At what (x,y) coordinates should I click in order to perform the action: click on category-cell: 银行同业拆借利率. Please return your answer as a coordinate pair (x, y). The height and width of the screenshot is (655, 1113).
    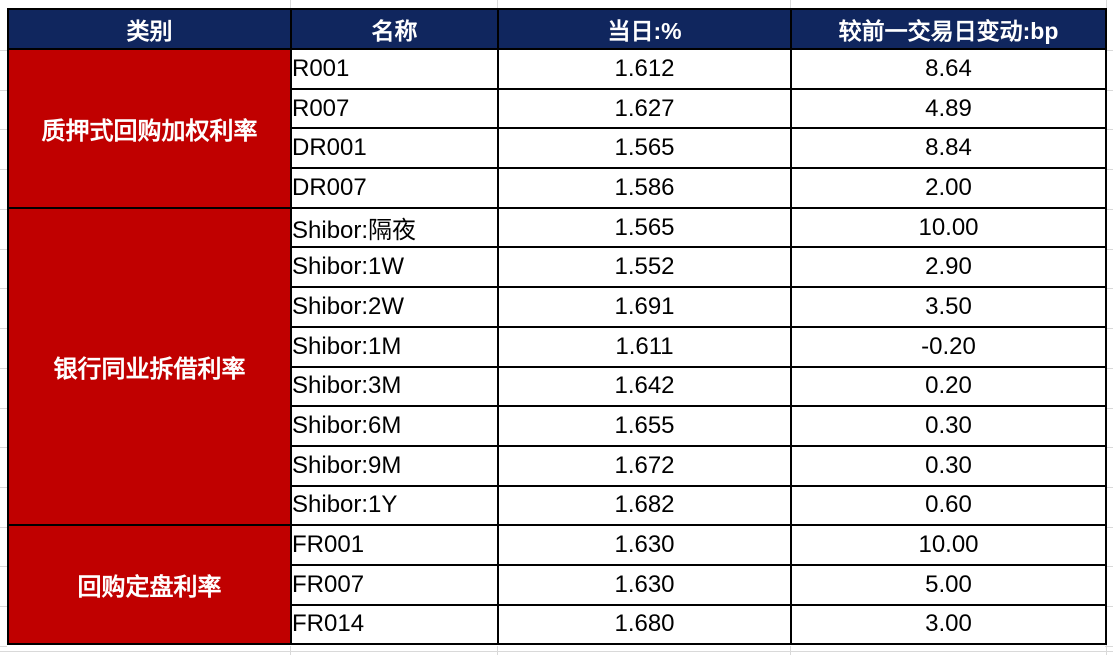
    Looking at the image, I should click on (149, 366).